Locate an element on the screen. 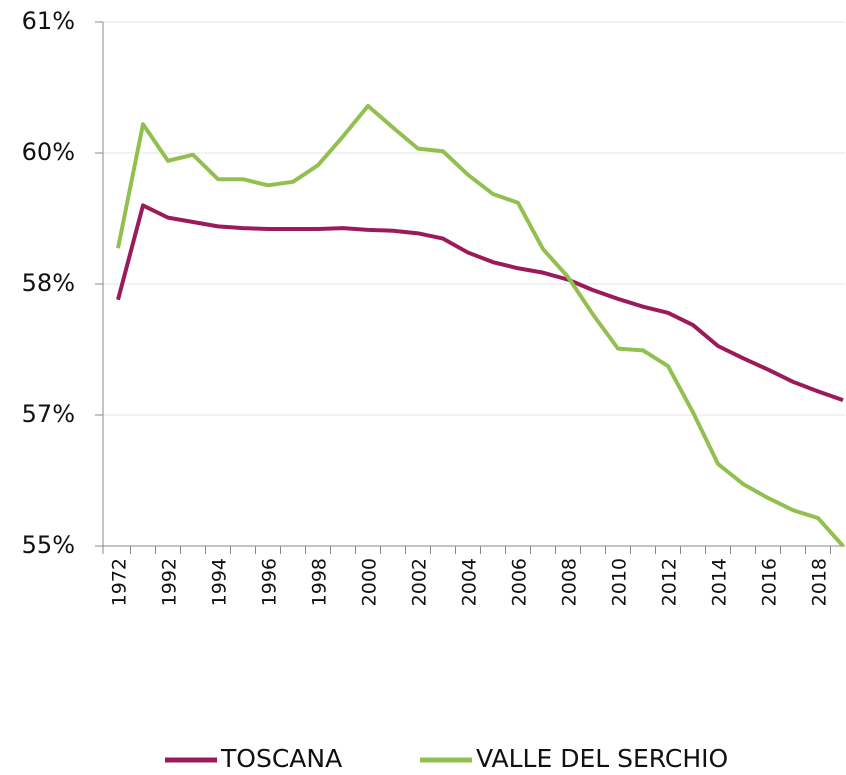  x-tick-label: 2012 is located at coordinates (670, 582).